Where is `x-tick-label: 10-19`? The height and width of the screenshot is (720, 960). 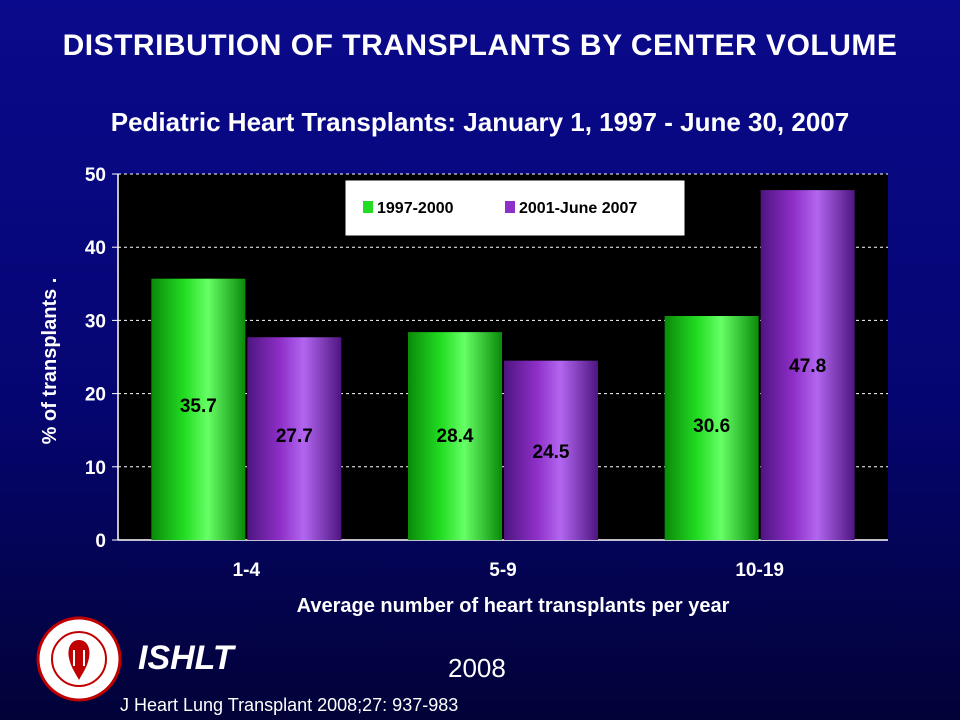 x-tick-label: 10-19 is located at coordinates (759, 570).